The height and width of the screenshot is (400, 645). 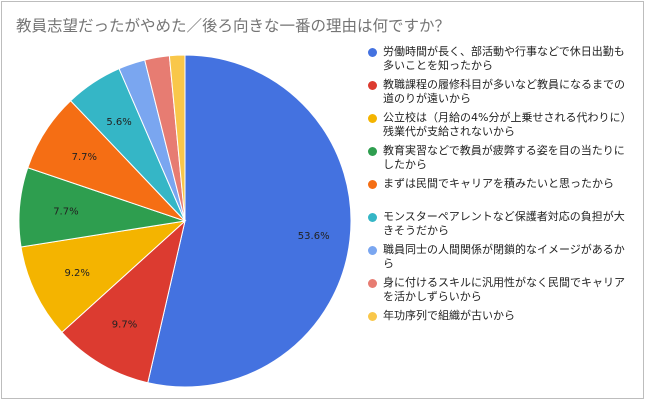 I want to click on legend-item-8: 身に付けるスキルに汎用性がなく民間でキャリアを活かしずらいから, so click(x=500, y=292).